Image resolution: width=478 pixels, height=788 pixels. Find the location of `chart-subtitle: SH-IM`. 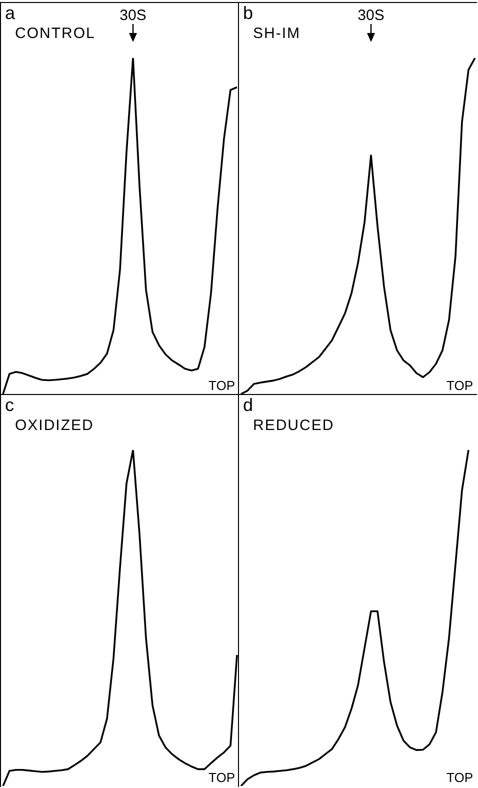

chart-subtitle: SH-IM is located at coordinates (276, 33).